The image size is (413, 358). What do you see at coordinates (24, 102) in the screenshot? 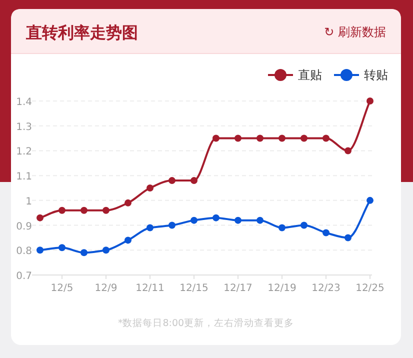
I see `y-tick-label: 1.4` at bounding box center [24, 102].